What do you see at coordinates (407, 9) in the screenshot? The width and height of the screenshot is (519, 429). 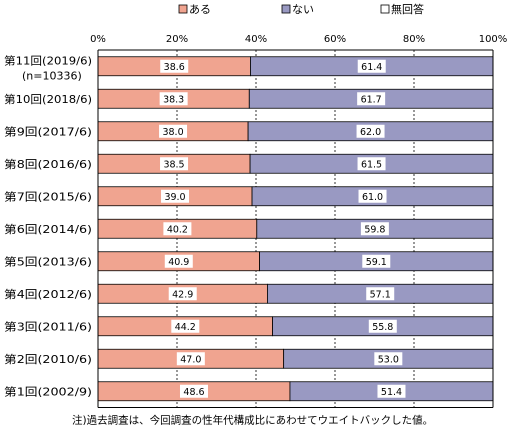 I see `legend-label-3: 無回答` at bounding box center [407, 9].